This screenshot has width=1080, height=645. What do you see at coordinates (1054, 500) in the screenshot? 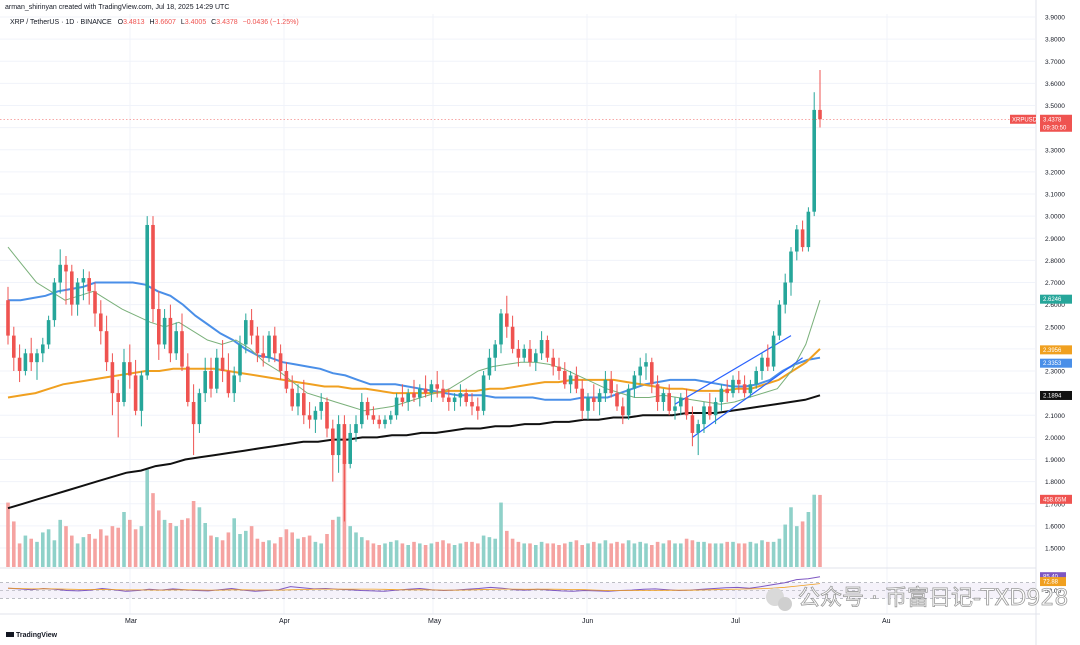
I see `price-badge-label: 458.65M` at bounding box center [1054, 500].